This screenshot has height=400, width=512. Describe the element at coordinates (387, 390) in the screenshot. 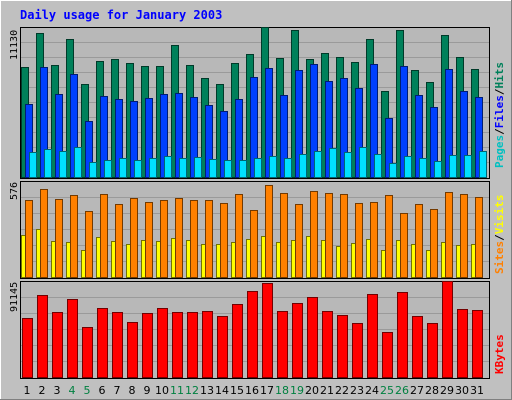

I see `day-label-25: 25` at that location.